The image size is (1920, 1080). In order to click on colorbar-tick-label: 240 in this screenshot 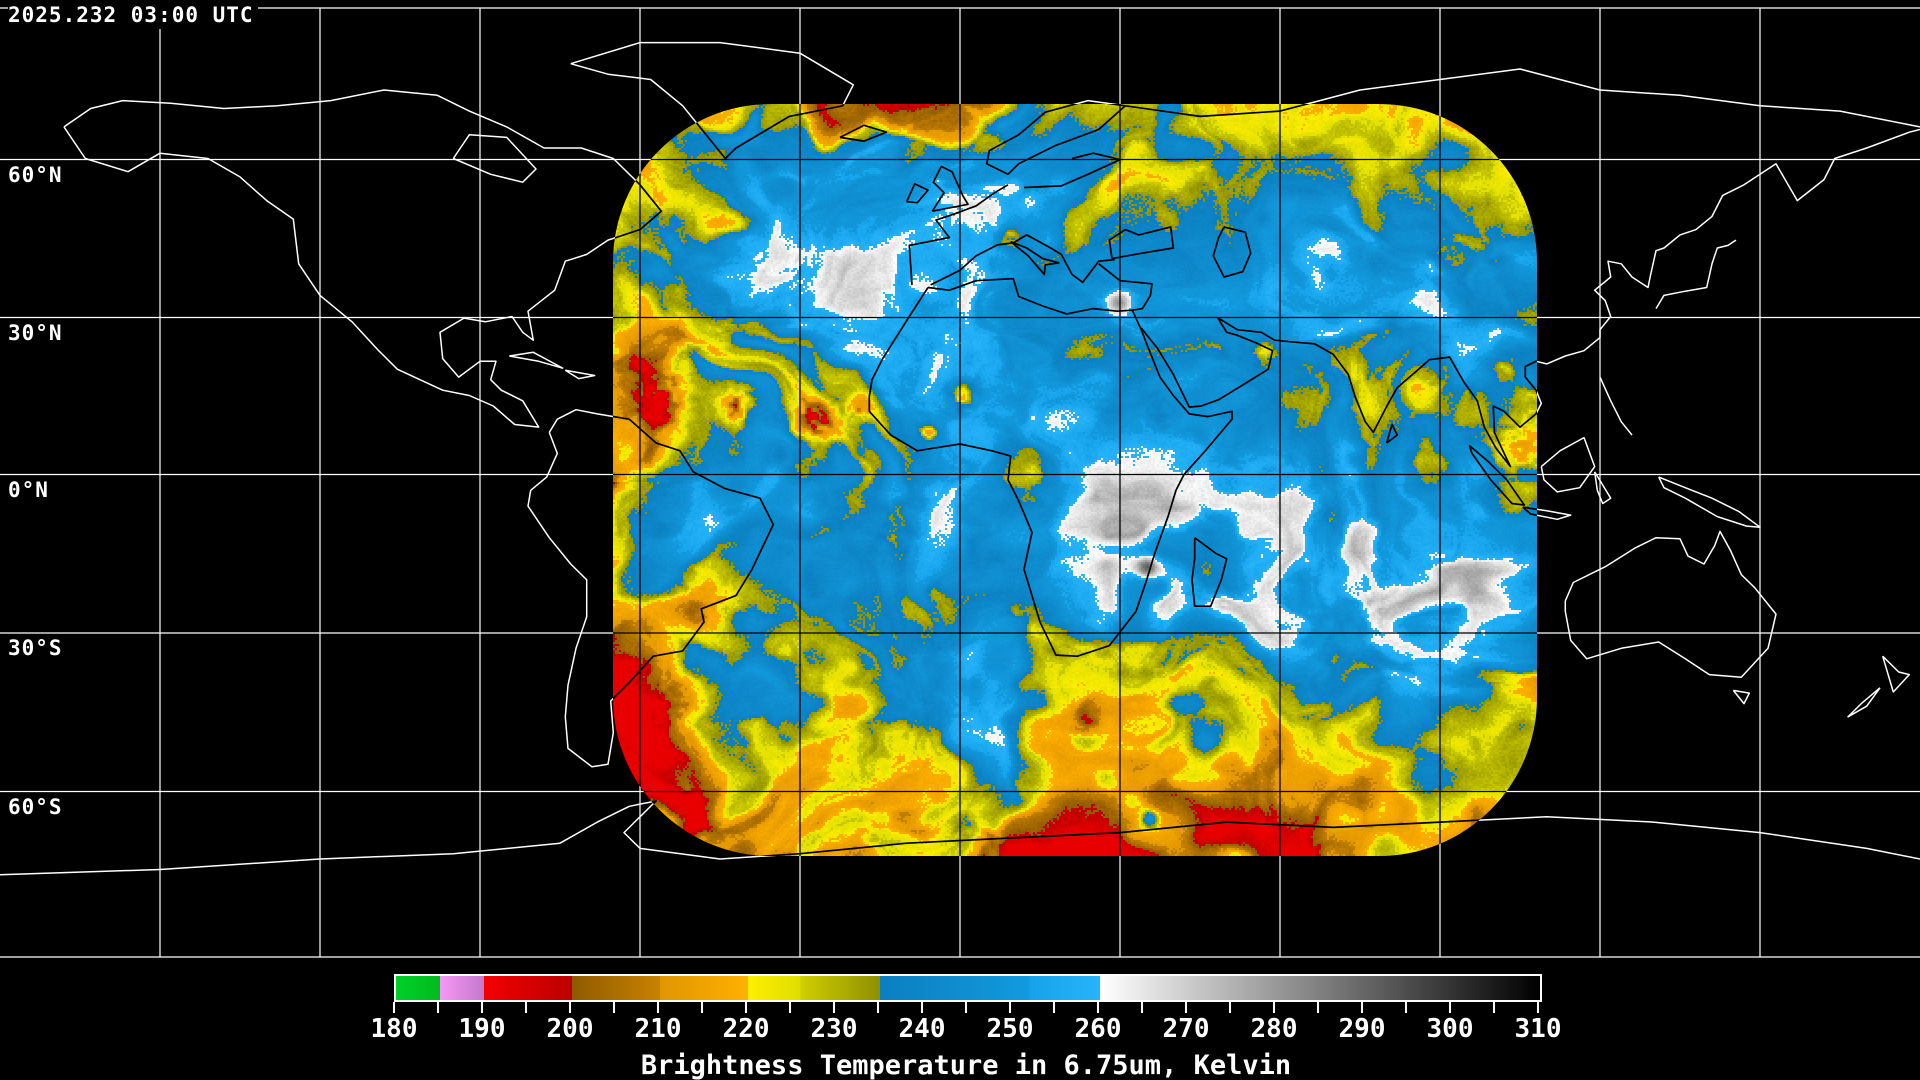, I will do `click(922, 1029)`.